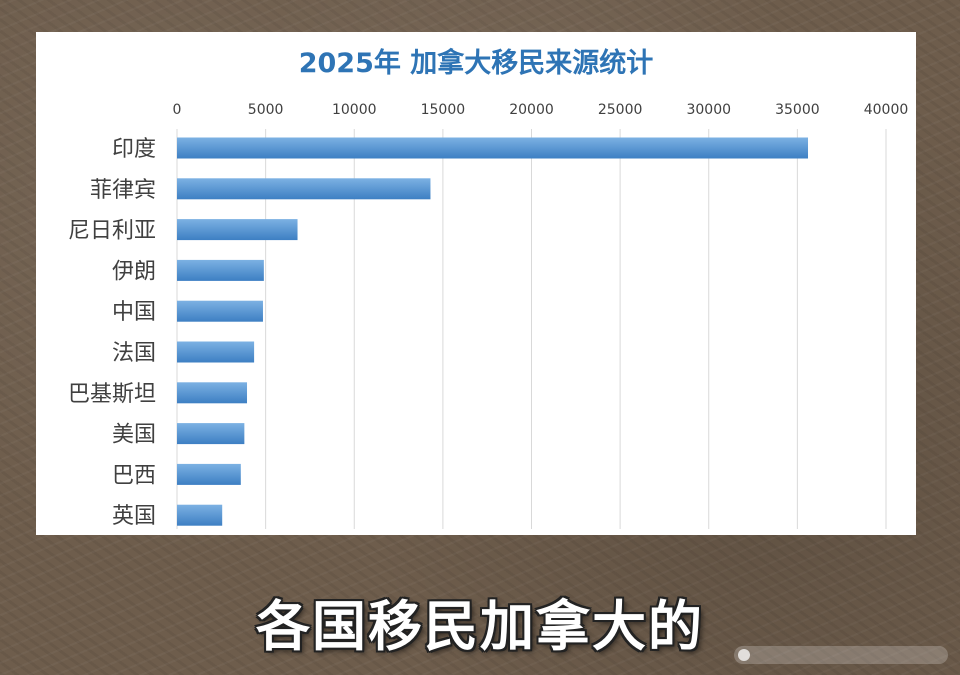 The width and height of the screenshot is (960, 675). What do you see at coordinates (620, 110) in the screenshot?
I see `x-tick-label: 25000` at bounding box center [620, 110].